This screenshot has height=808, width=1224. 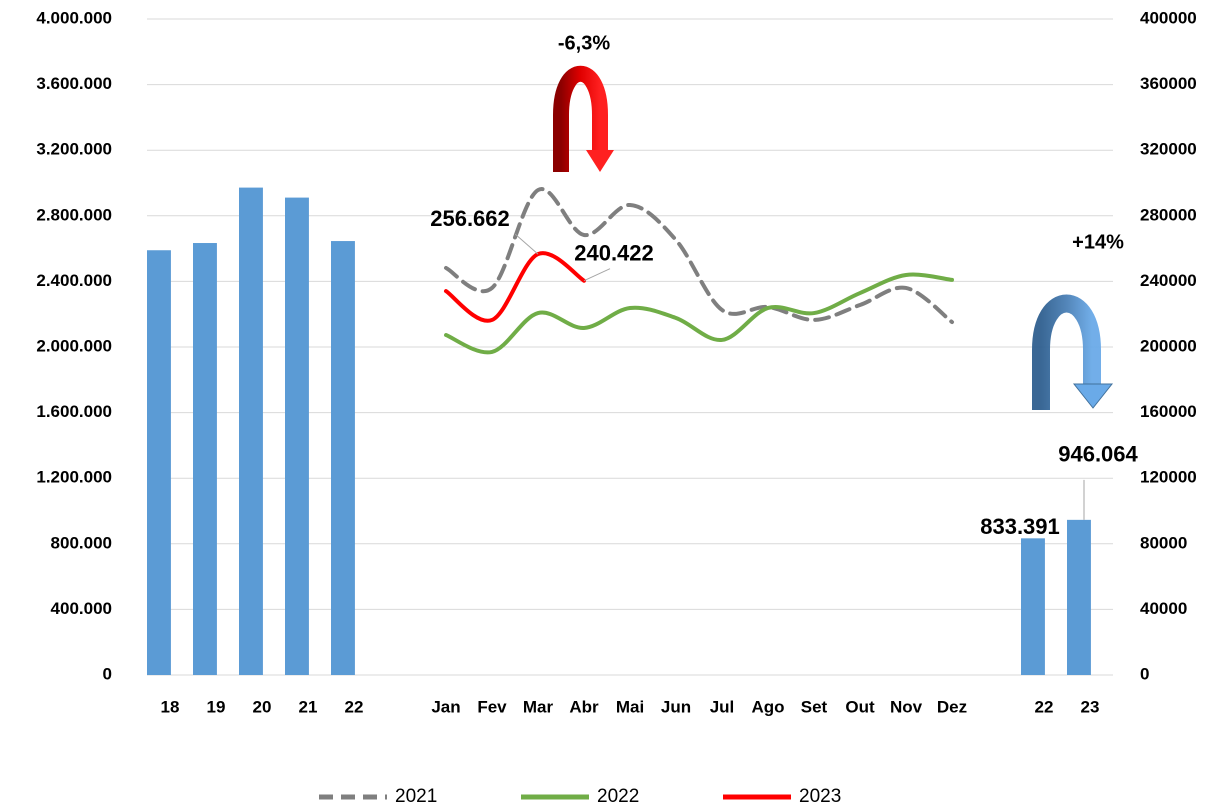 What do you see at coordinates (445, 706) in the screenshot?
I see `x-tick-label: Jan` at bounding box center [445, 706].